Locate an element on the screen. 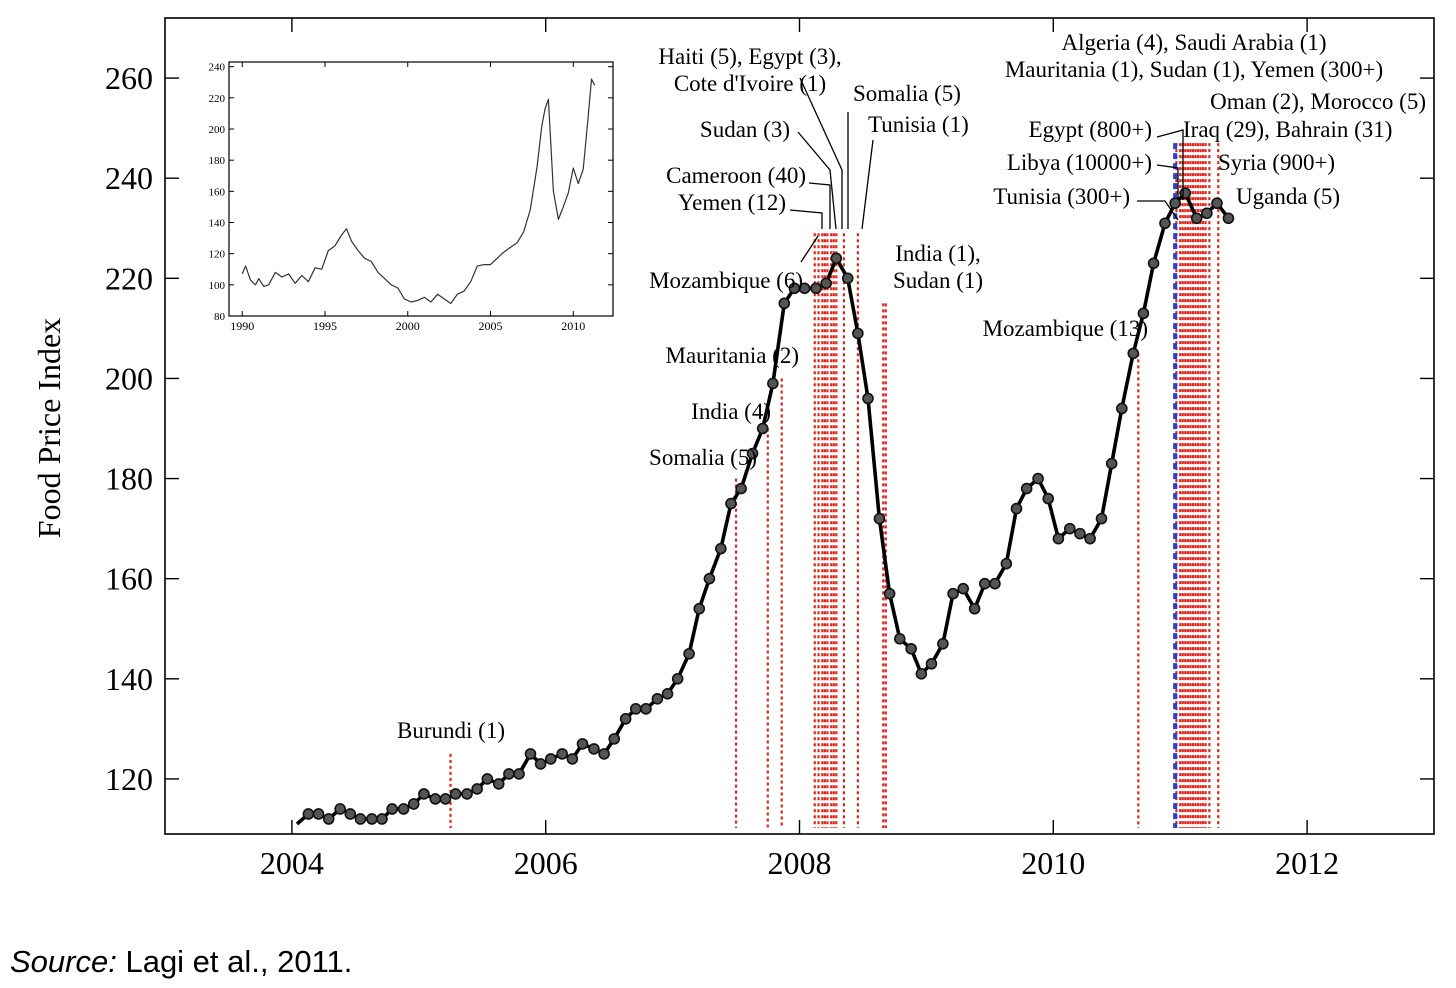 The image size is (1456, 988). annotation-label: Uganda (5) is located at coordinates (1288, 196).